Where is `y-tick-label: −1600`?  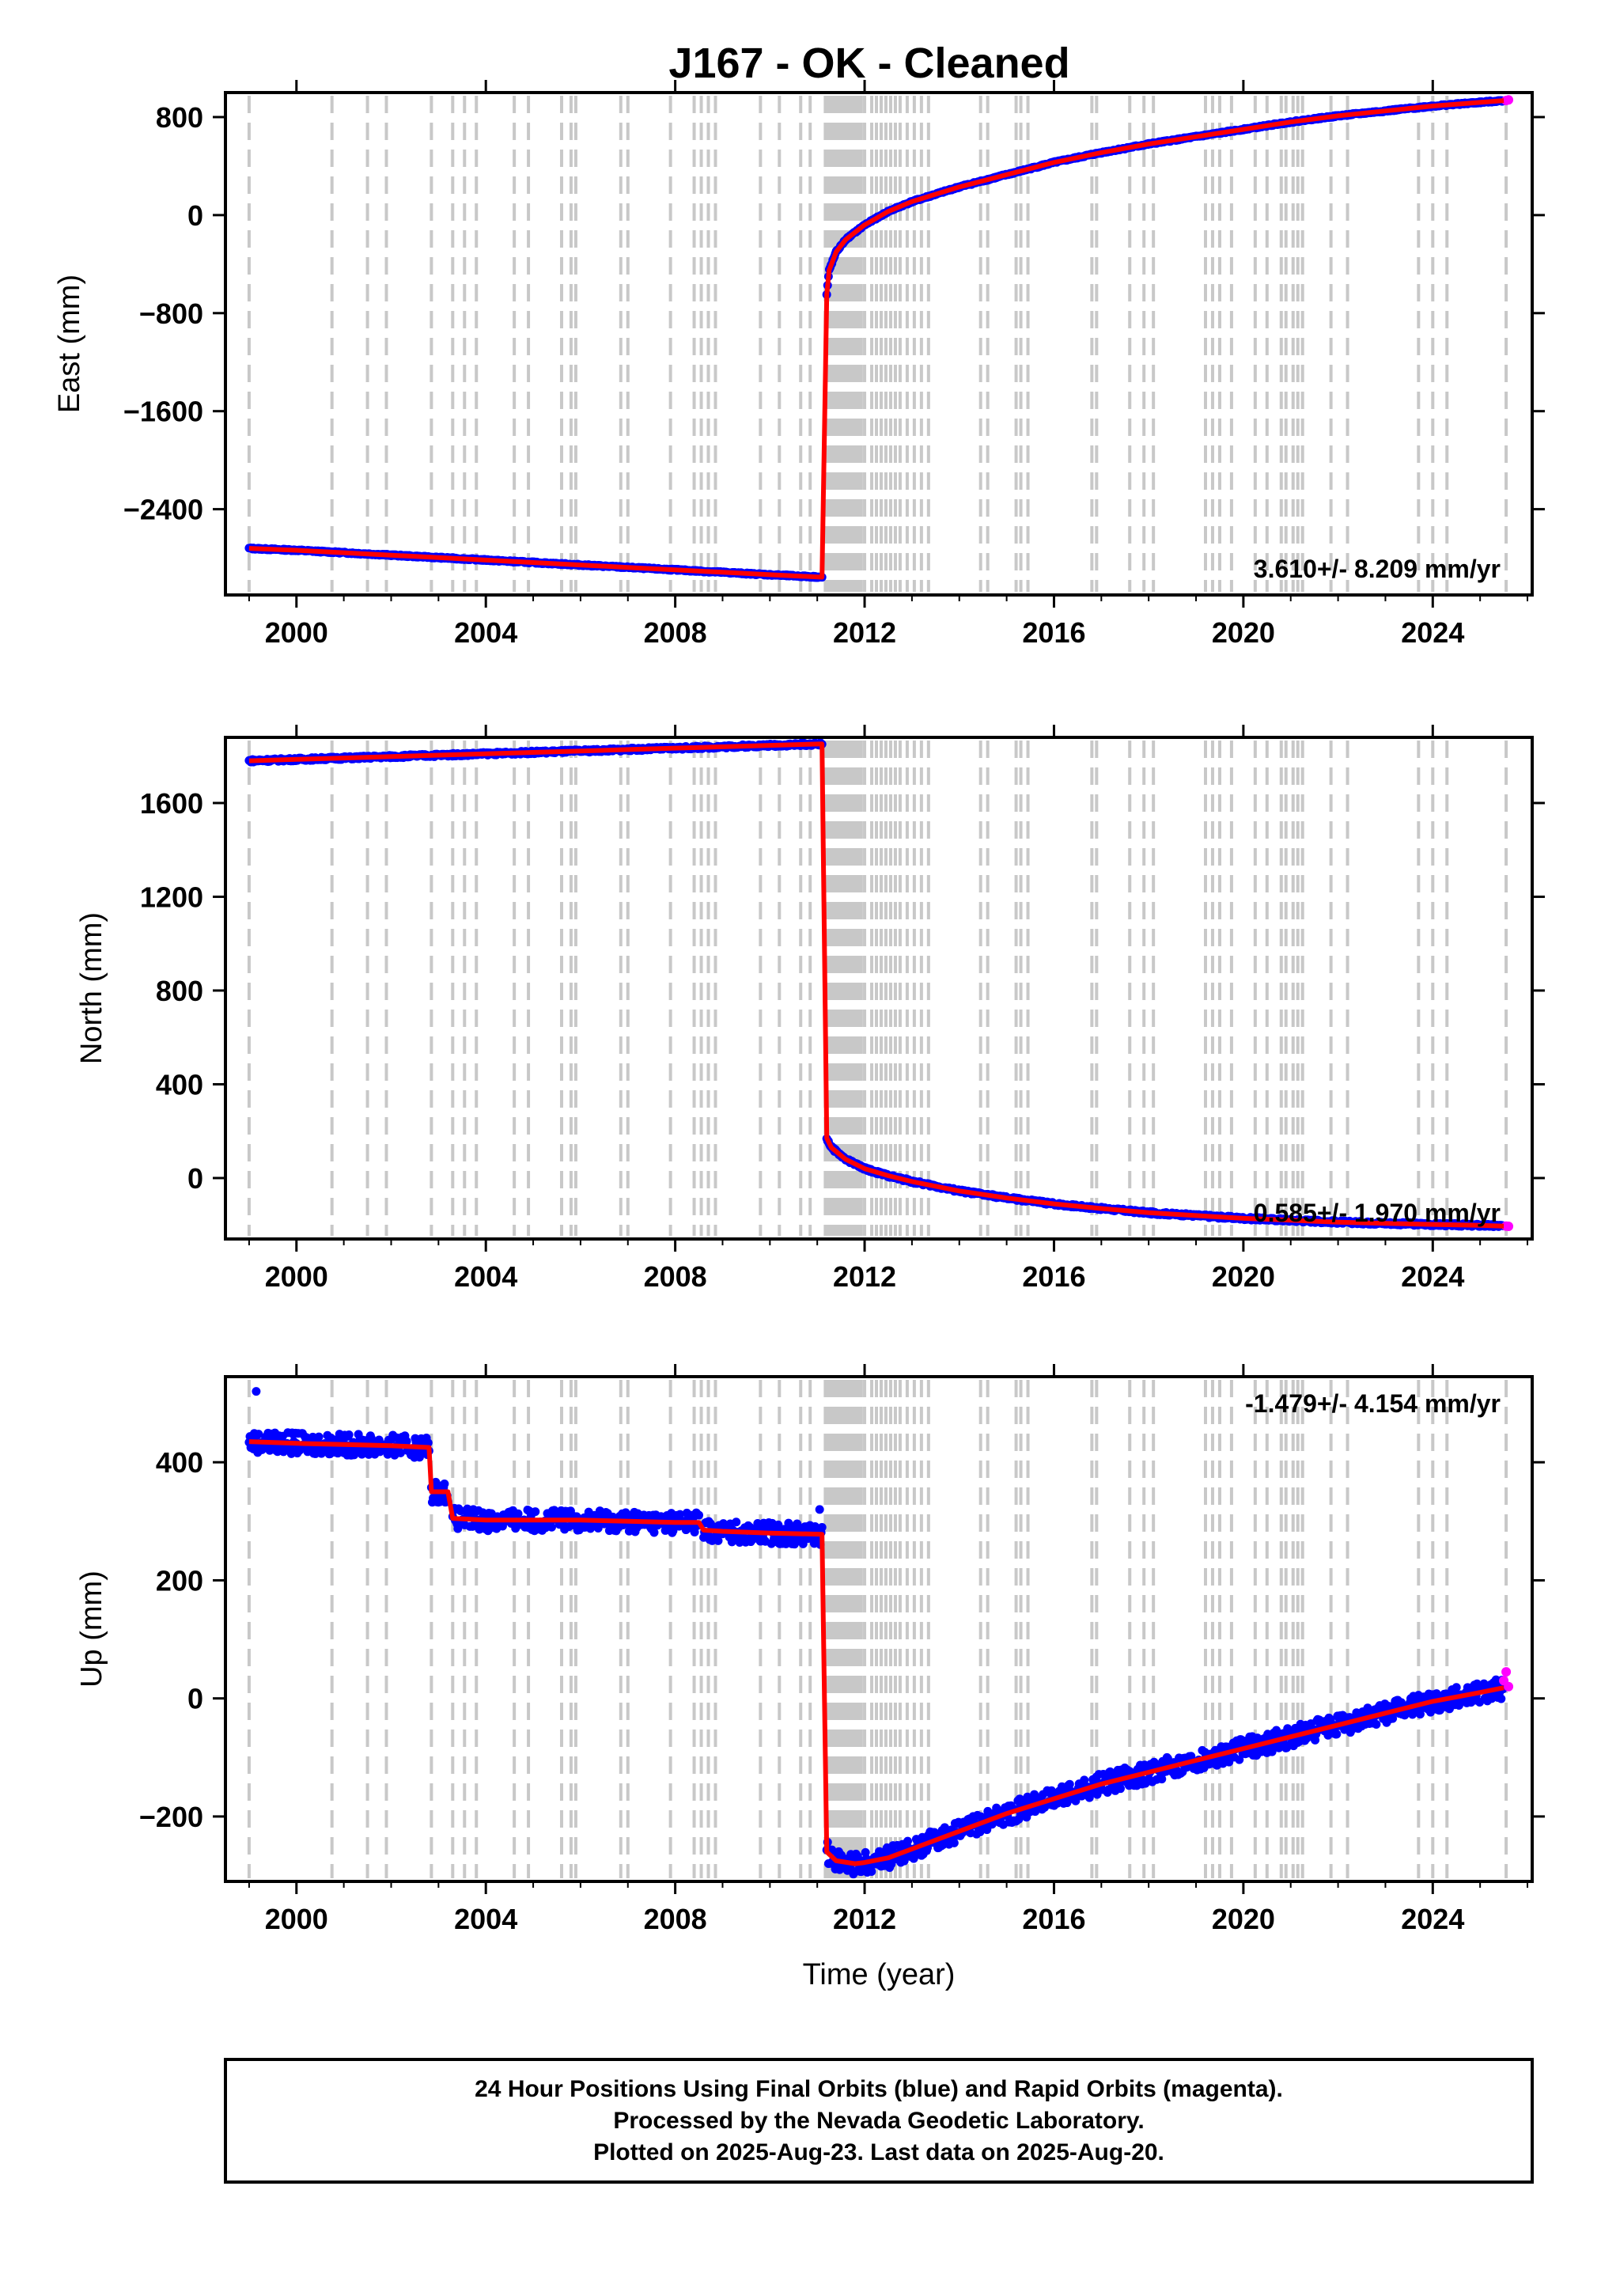 y-tick-label: −1600 is located at coordinates (163, 412).